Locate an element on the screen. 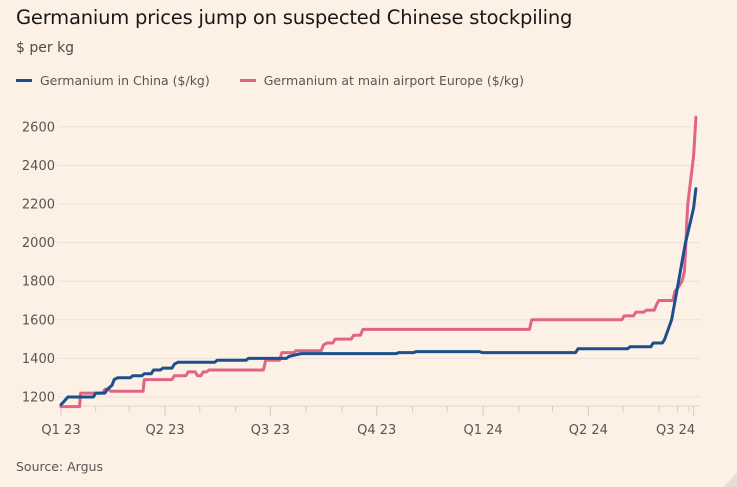 The height and width of the screenshot is (487, 737). x-axis: Q1 23 Q2 23 Q3 23 Q4 23 Q1 24 Q2 24 Q3 24 is located at coordinates (370, 421).